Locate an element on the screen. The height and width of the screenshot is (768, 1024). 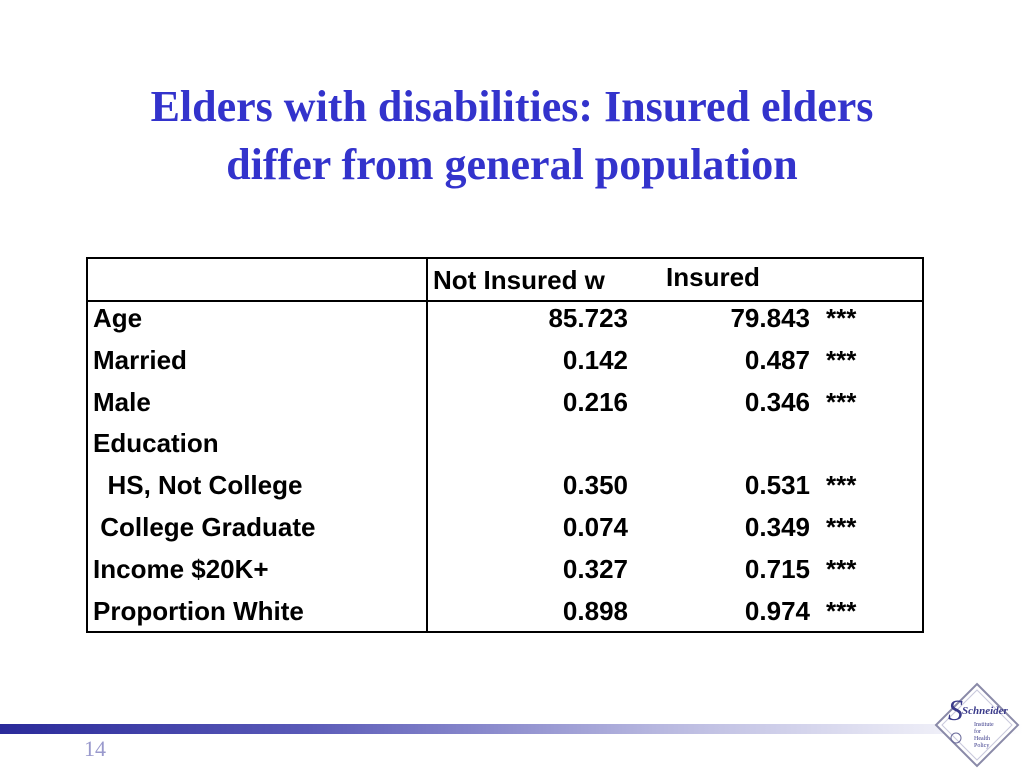
logo-name: Schneider is located at coordinates (985, 711).